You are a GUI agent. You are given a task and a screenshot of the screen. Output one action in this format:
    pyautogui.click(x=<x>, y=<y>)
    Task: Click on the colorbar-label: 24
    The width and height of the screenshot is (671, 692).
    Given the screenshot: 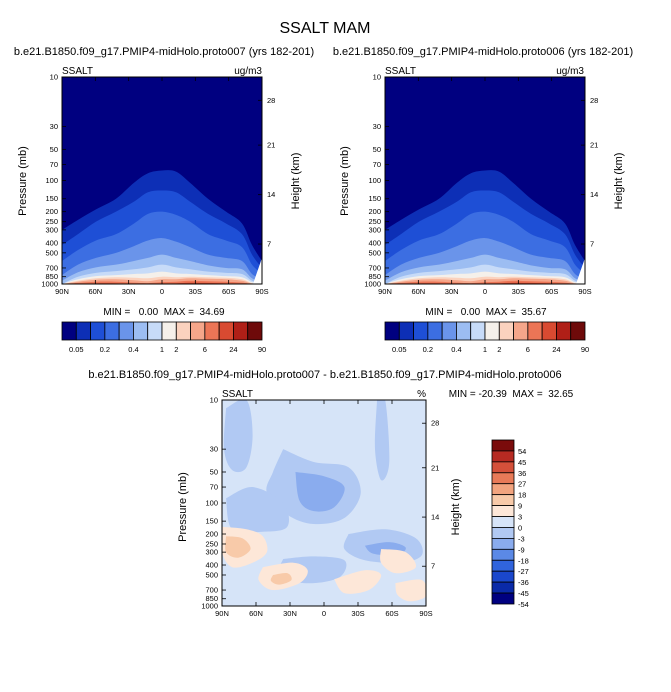 What is the action you would take?
    pyautogui.click(x=233, y=349)
    